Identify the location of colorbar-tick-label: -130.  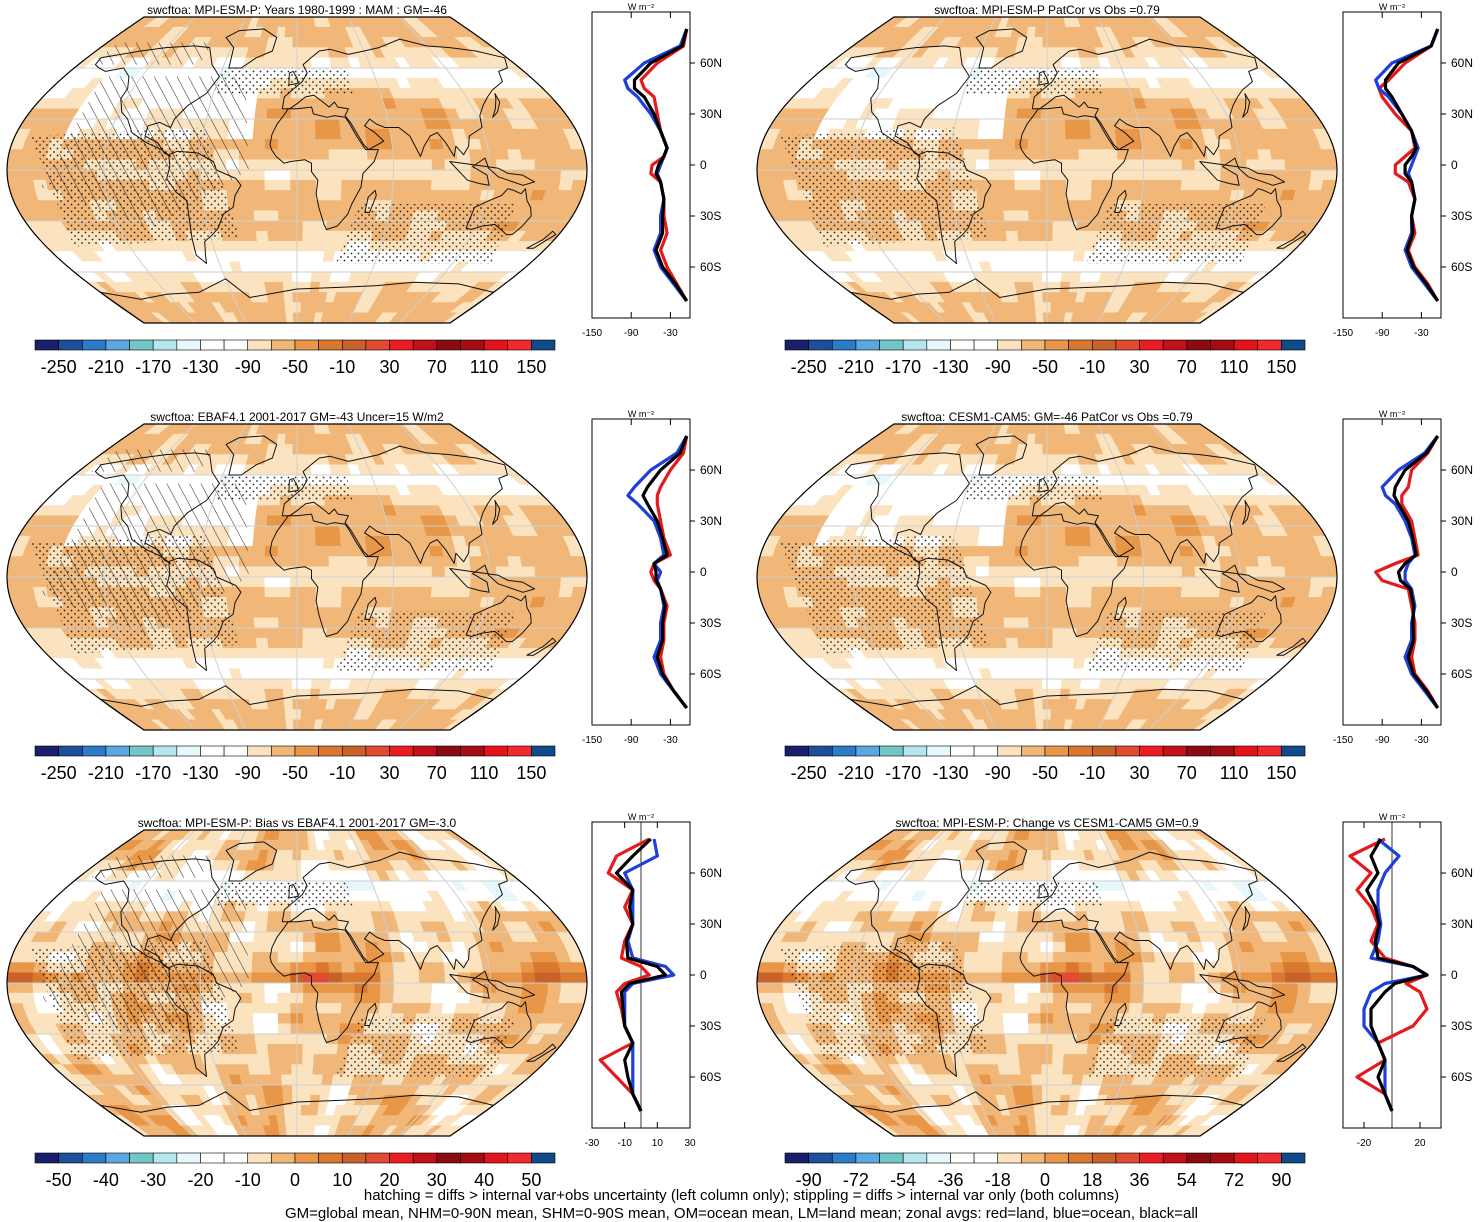
(200, 367).